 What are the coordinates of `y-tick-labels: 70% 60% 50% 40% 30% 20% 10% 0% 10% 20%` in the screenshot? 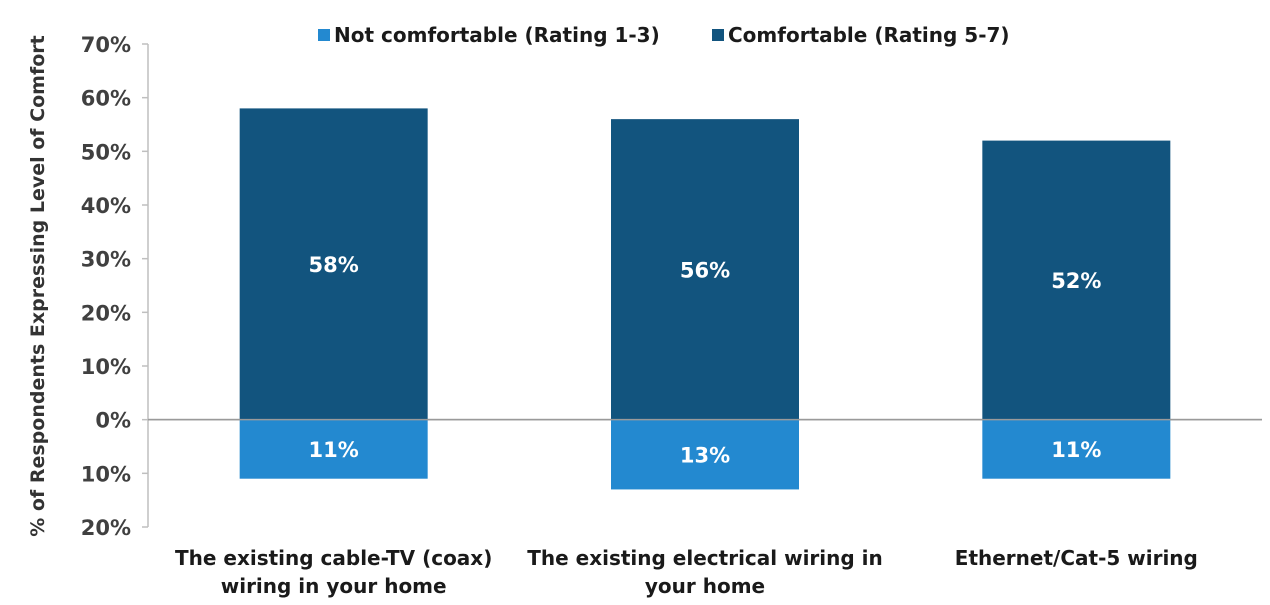 It's located at (106, 286).